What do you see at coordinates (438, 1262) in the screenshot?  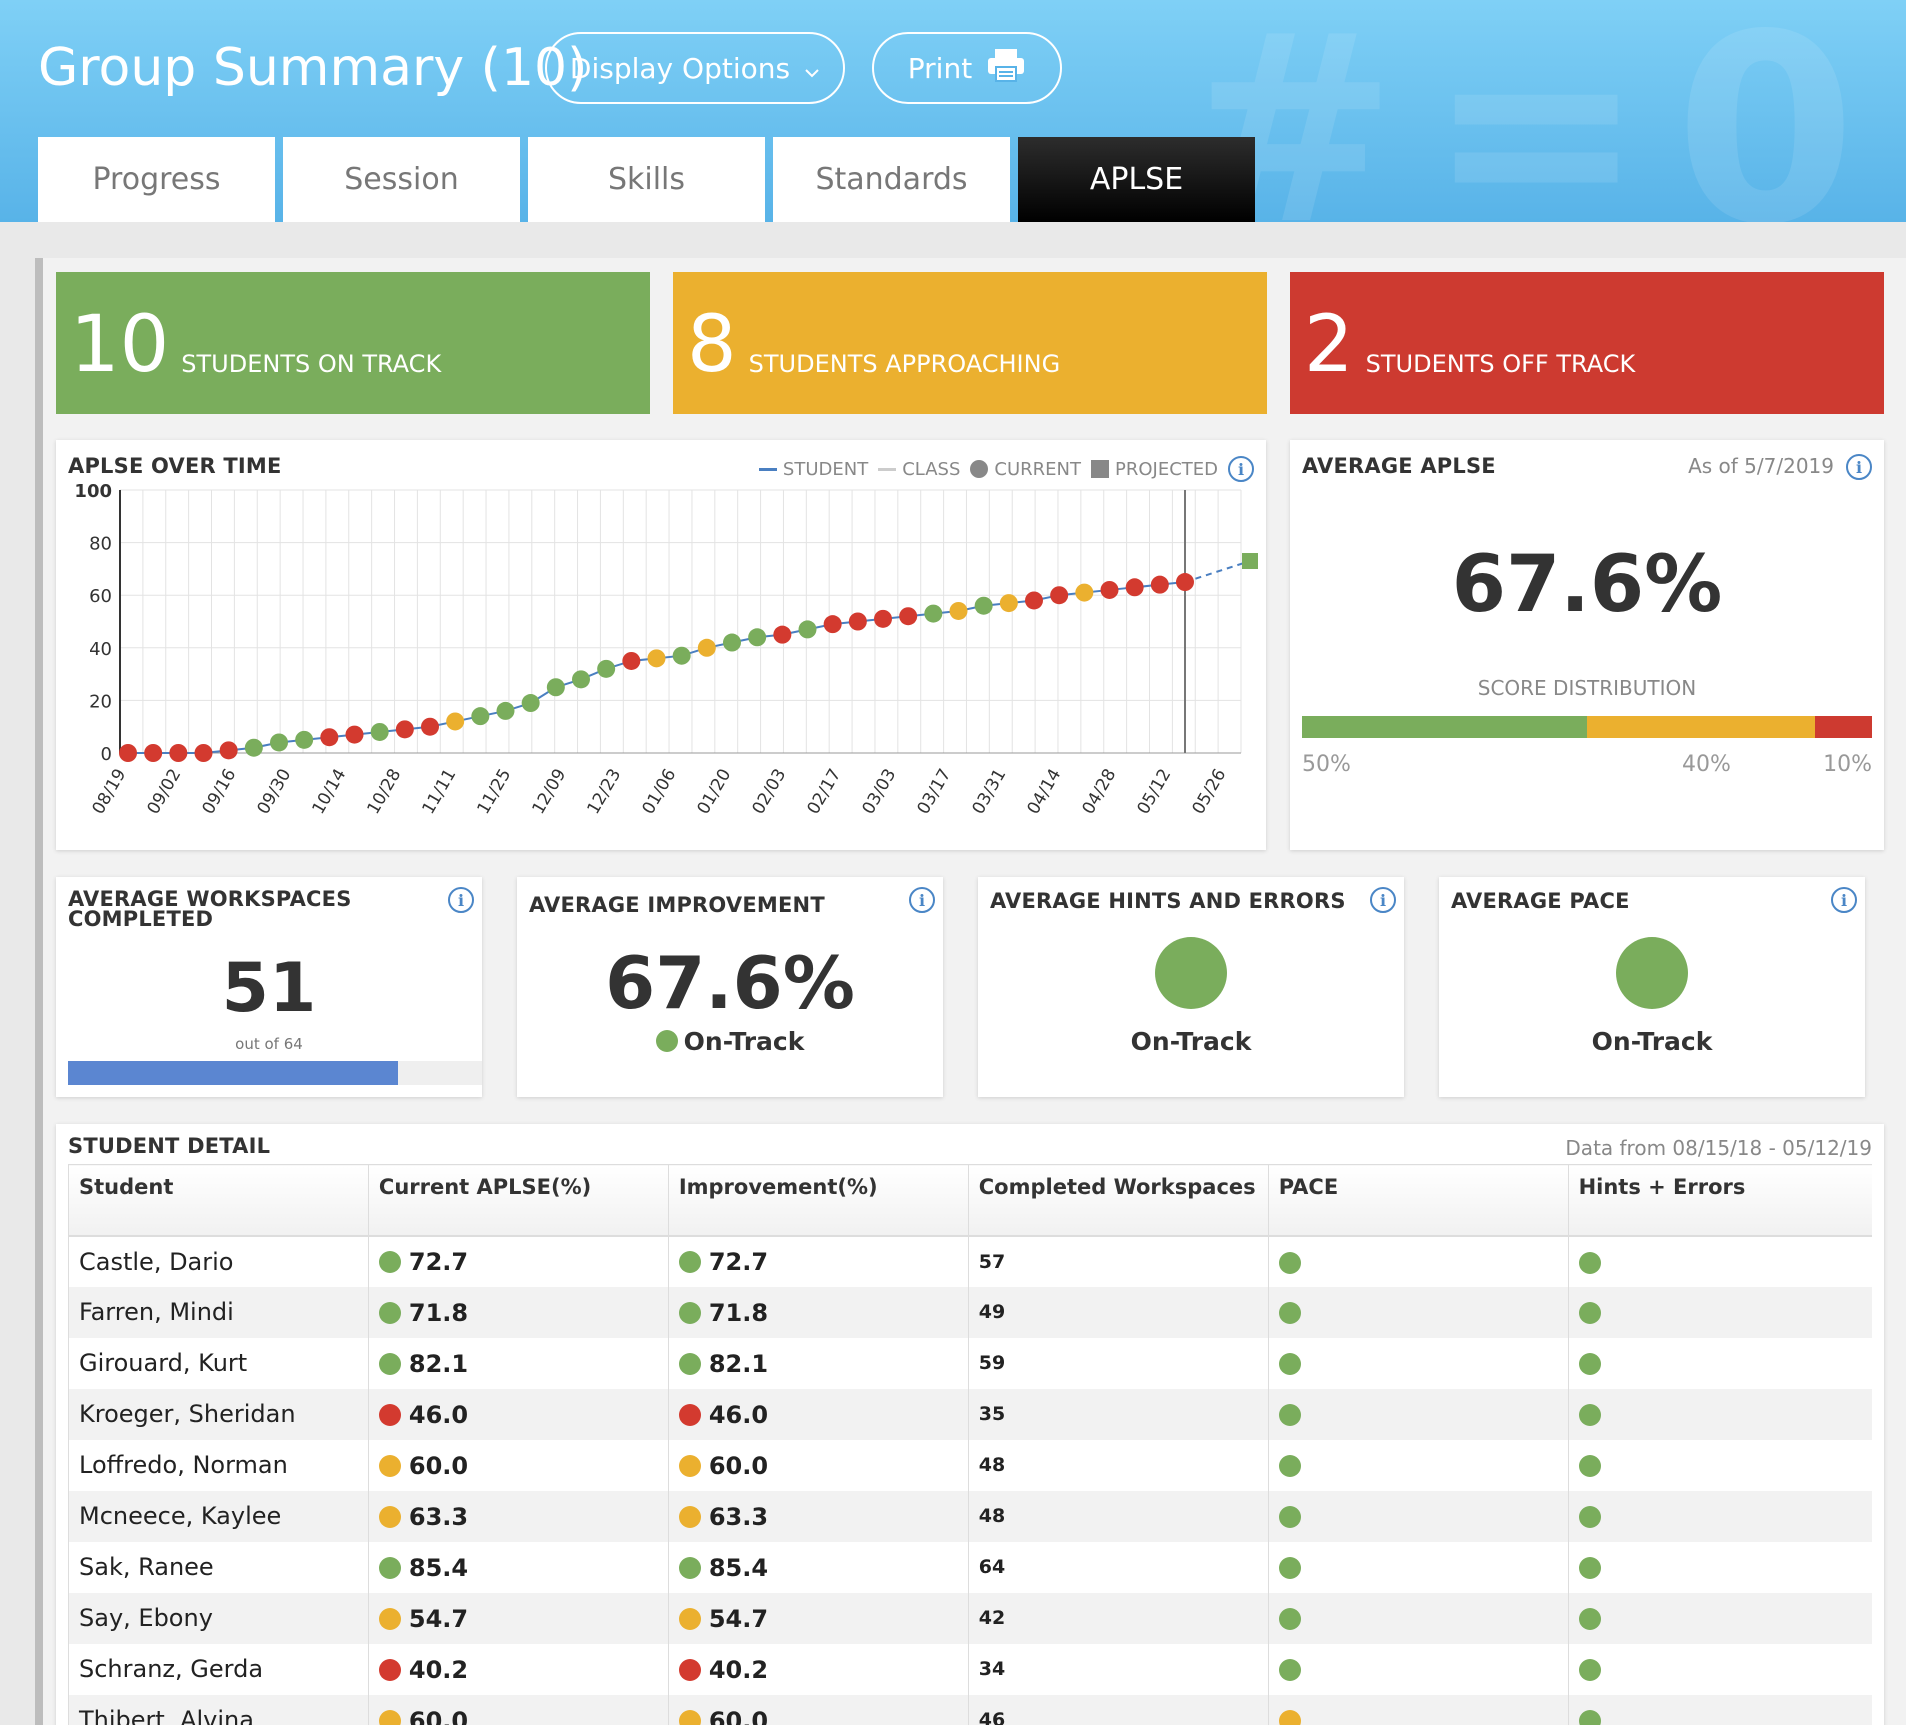 I see `aplse-value: 72.7` at bounding box center [438, 1262].